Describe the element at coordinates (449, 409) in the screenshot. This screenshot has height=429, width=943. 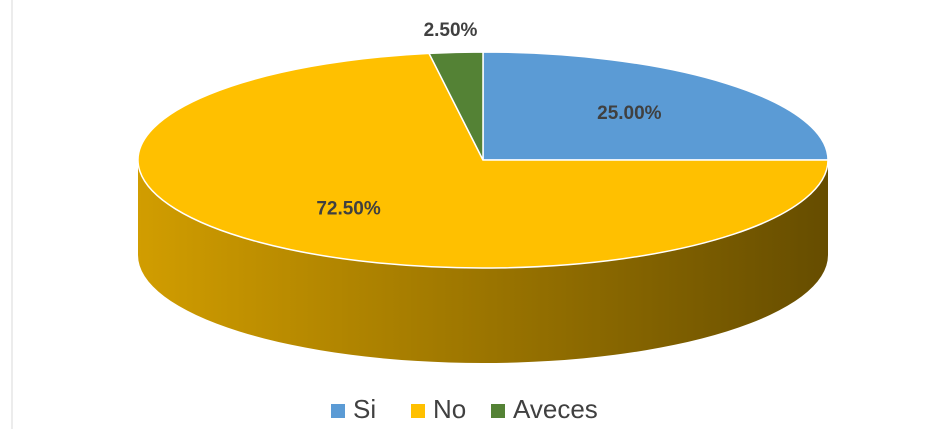
I see `legend-label: No` at that location.